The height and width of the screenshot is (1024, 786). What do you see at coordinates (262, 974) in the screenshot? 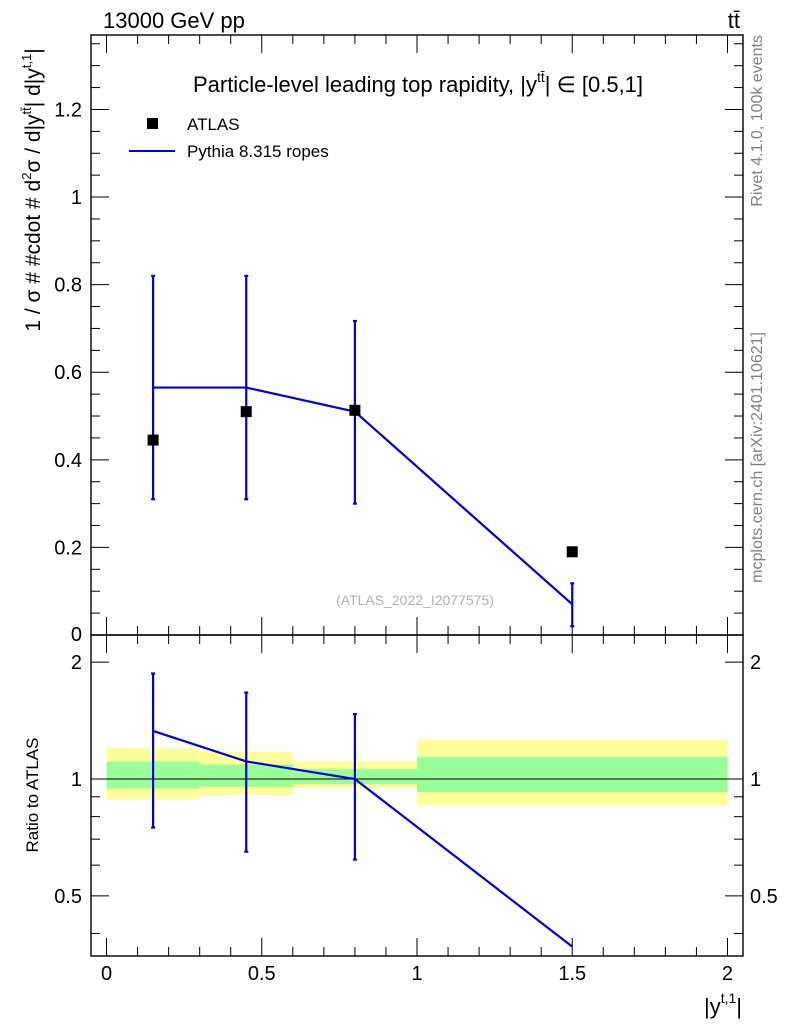
I see `bottom-xtick-label: 0.5` at bounding box center [262, 974].